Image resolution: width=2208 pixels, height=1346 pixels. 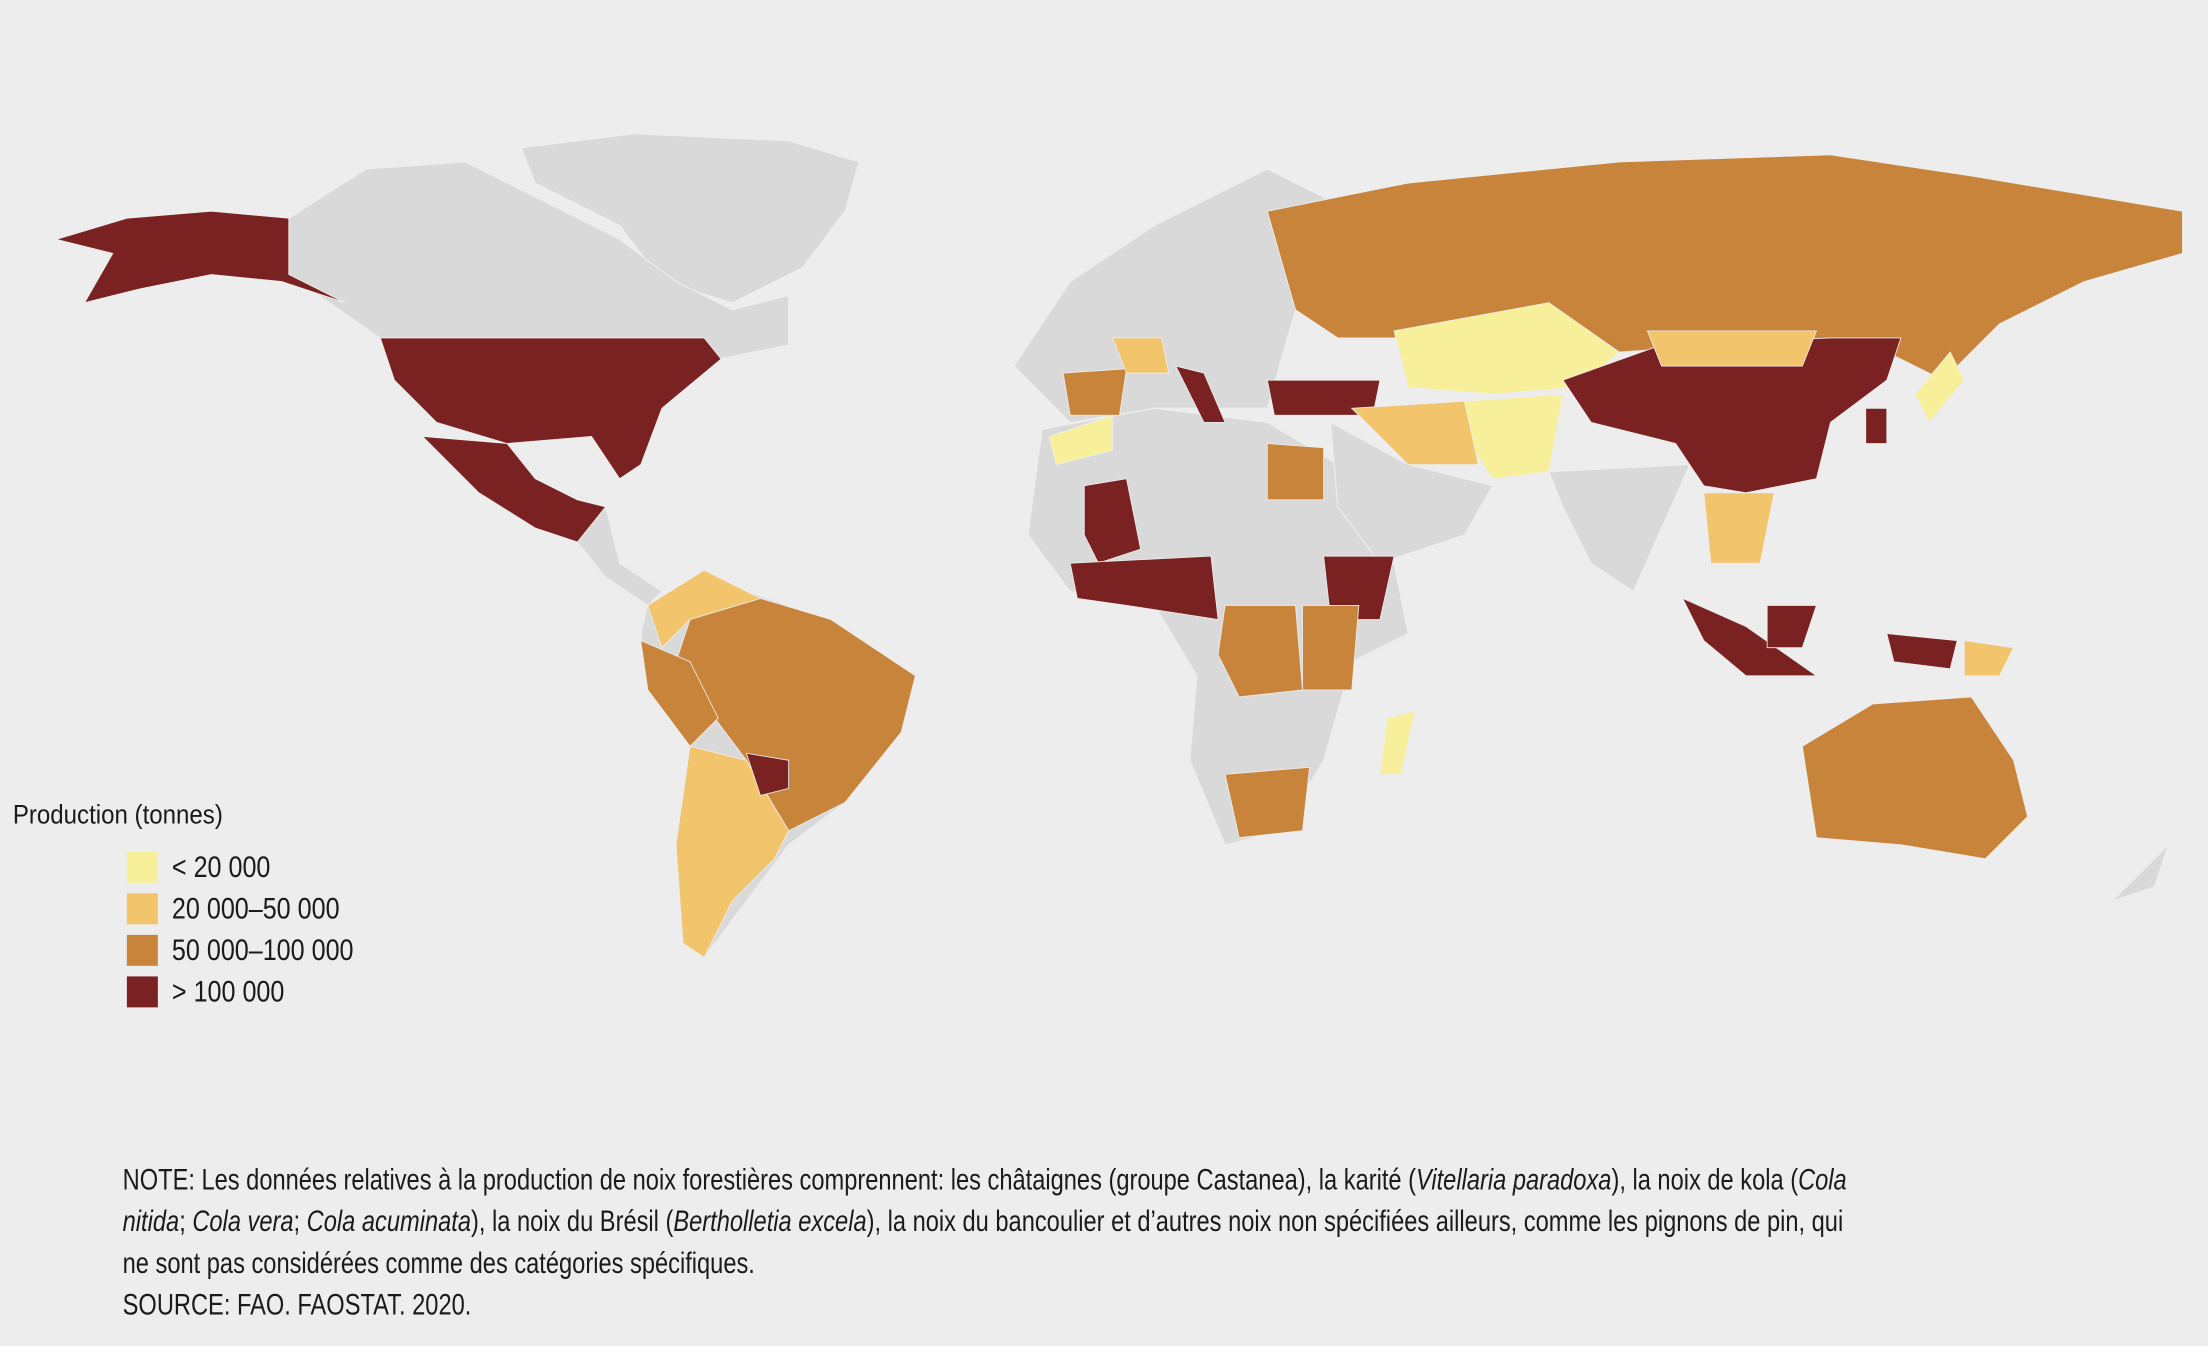 I want to click on alaska, so click(x=200, y=257).